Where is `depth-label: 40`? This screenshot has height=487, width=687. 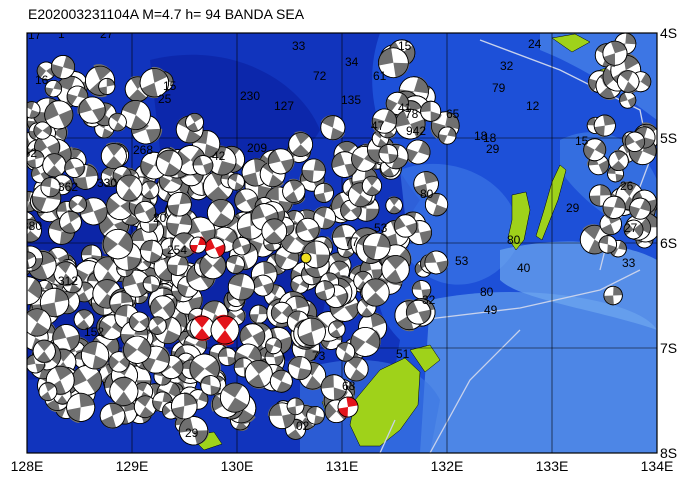
depth-label: 40 is located at coordinates (524, 268).